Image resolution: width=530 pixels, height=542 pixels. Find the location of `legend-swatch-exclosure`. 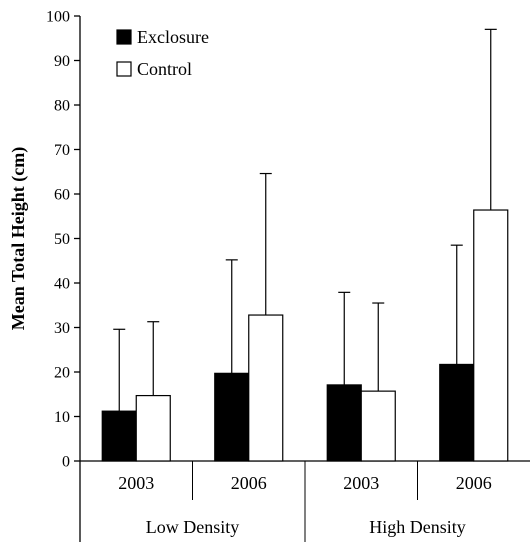

legend-swatch-exclosure is located at coordinates (124, 37).